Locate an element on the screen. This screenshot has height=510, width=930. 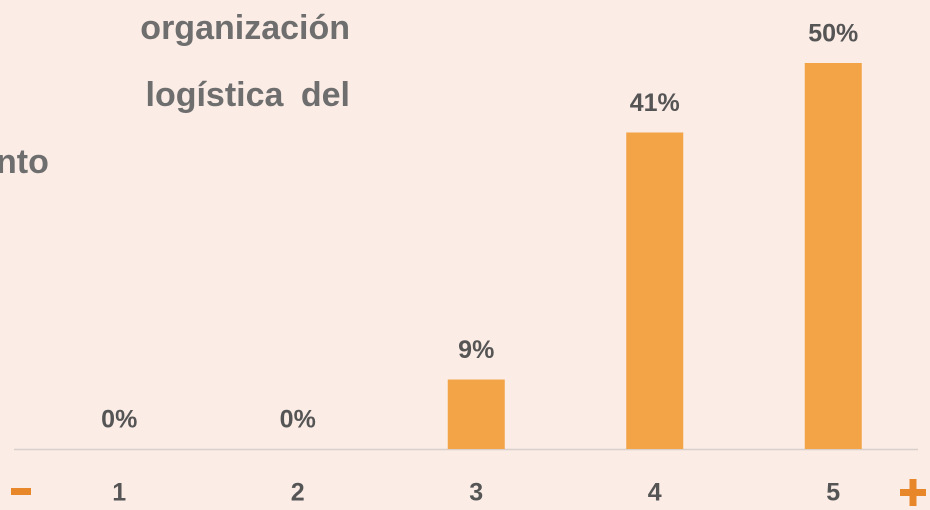
x-tick-label: 4 is located at coordinates (655, 493).